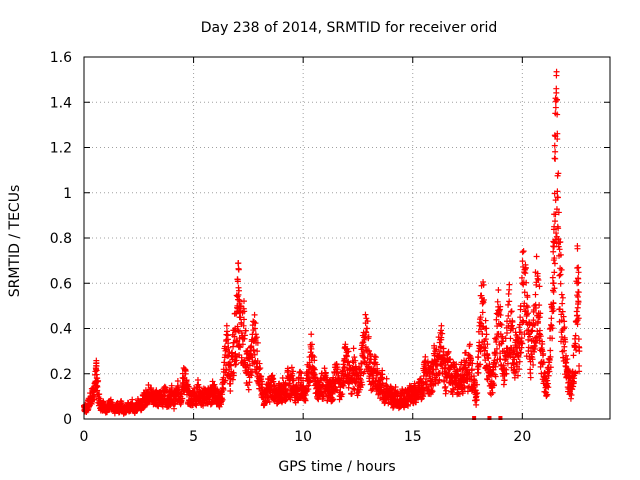 The height and width of the screenshot is (480, 640). I want to click on x-tick-label: 15, so click(413, 437).